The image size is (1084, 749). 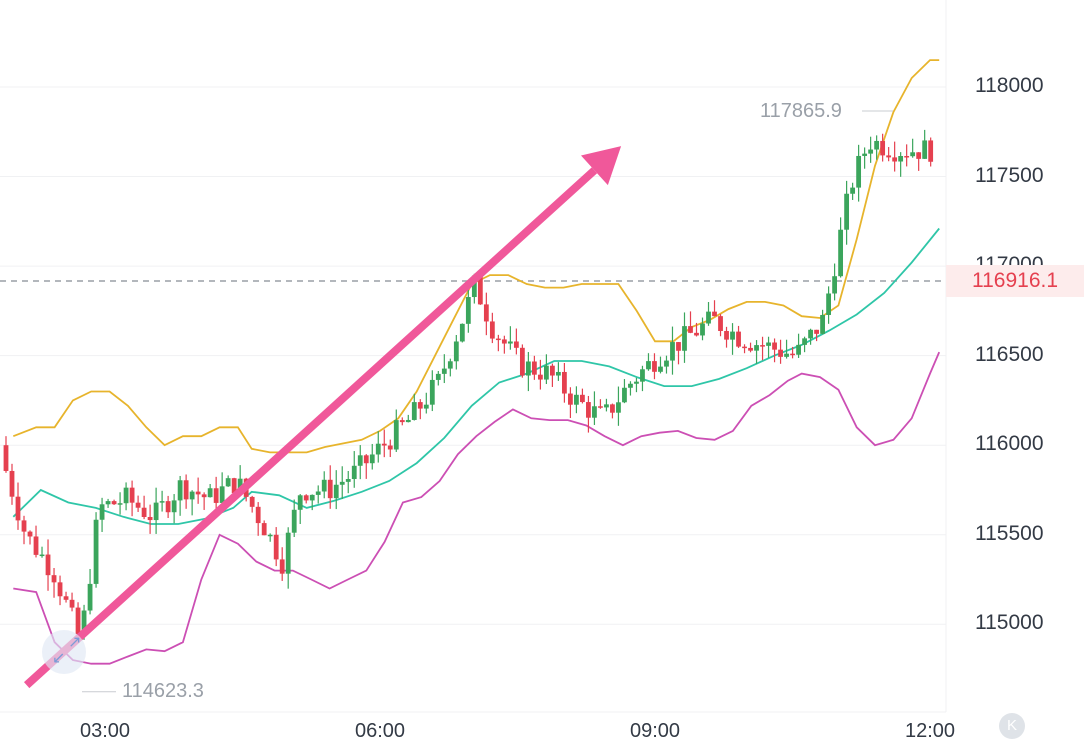 What do you see at coordinates (105, 731) in the screenshot?
I see `x-tick-label: 03:00` at bounding box center [105, 731].